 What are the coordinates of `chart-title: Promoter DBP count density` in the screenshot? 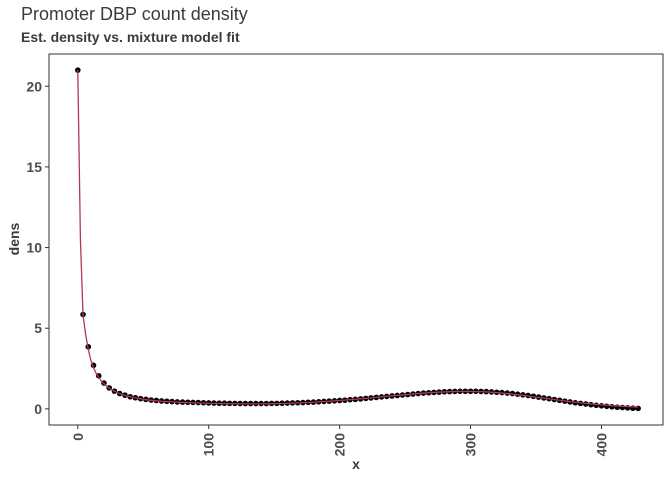 It's located at (134, 14).